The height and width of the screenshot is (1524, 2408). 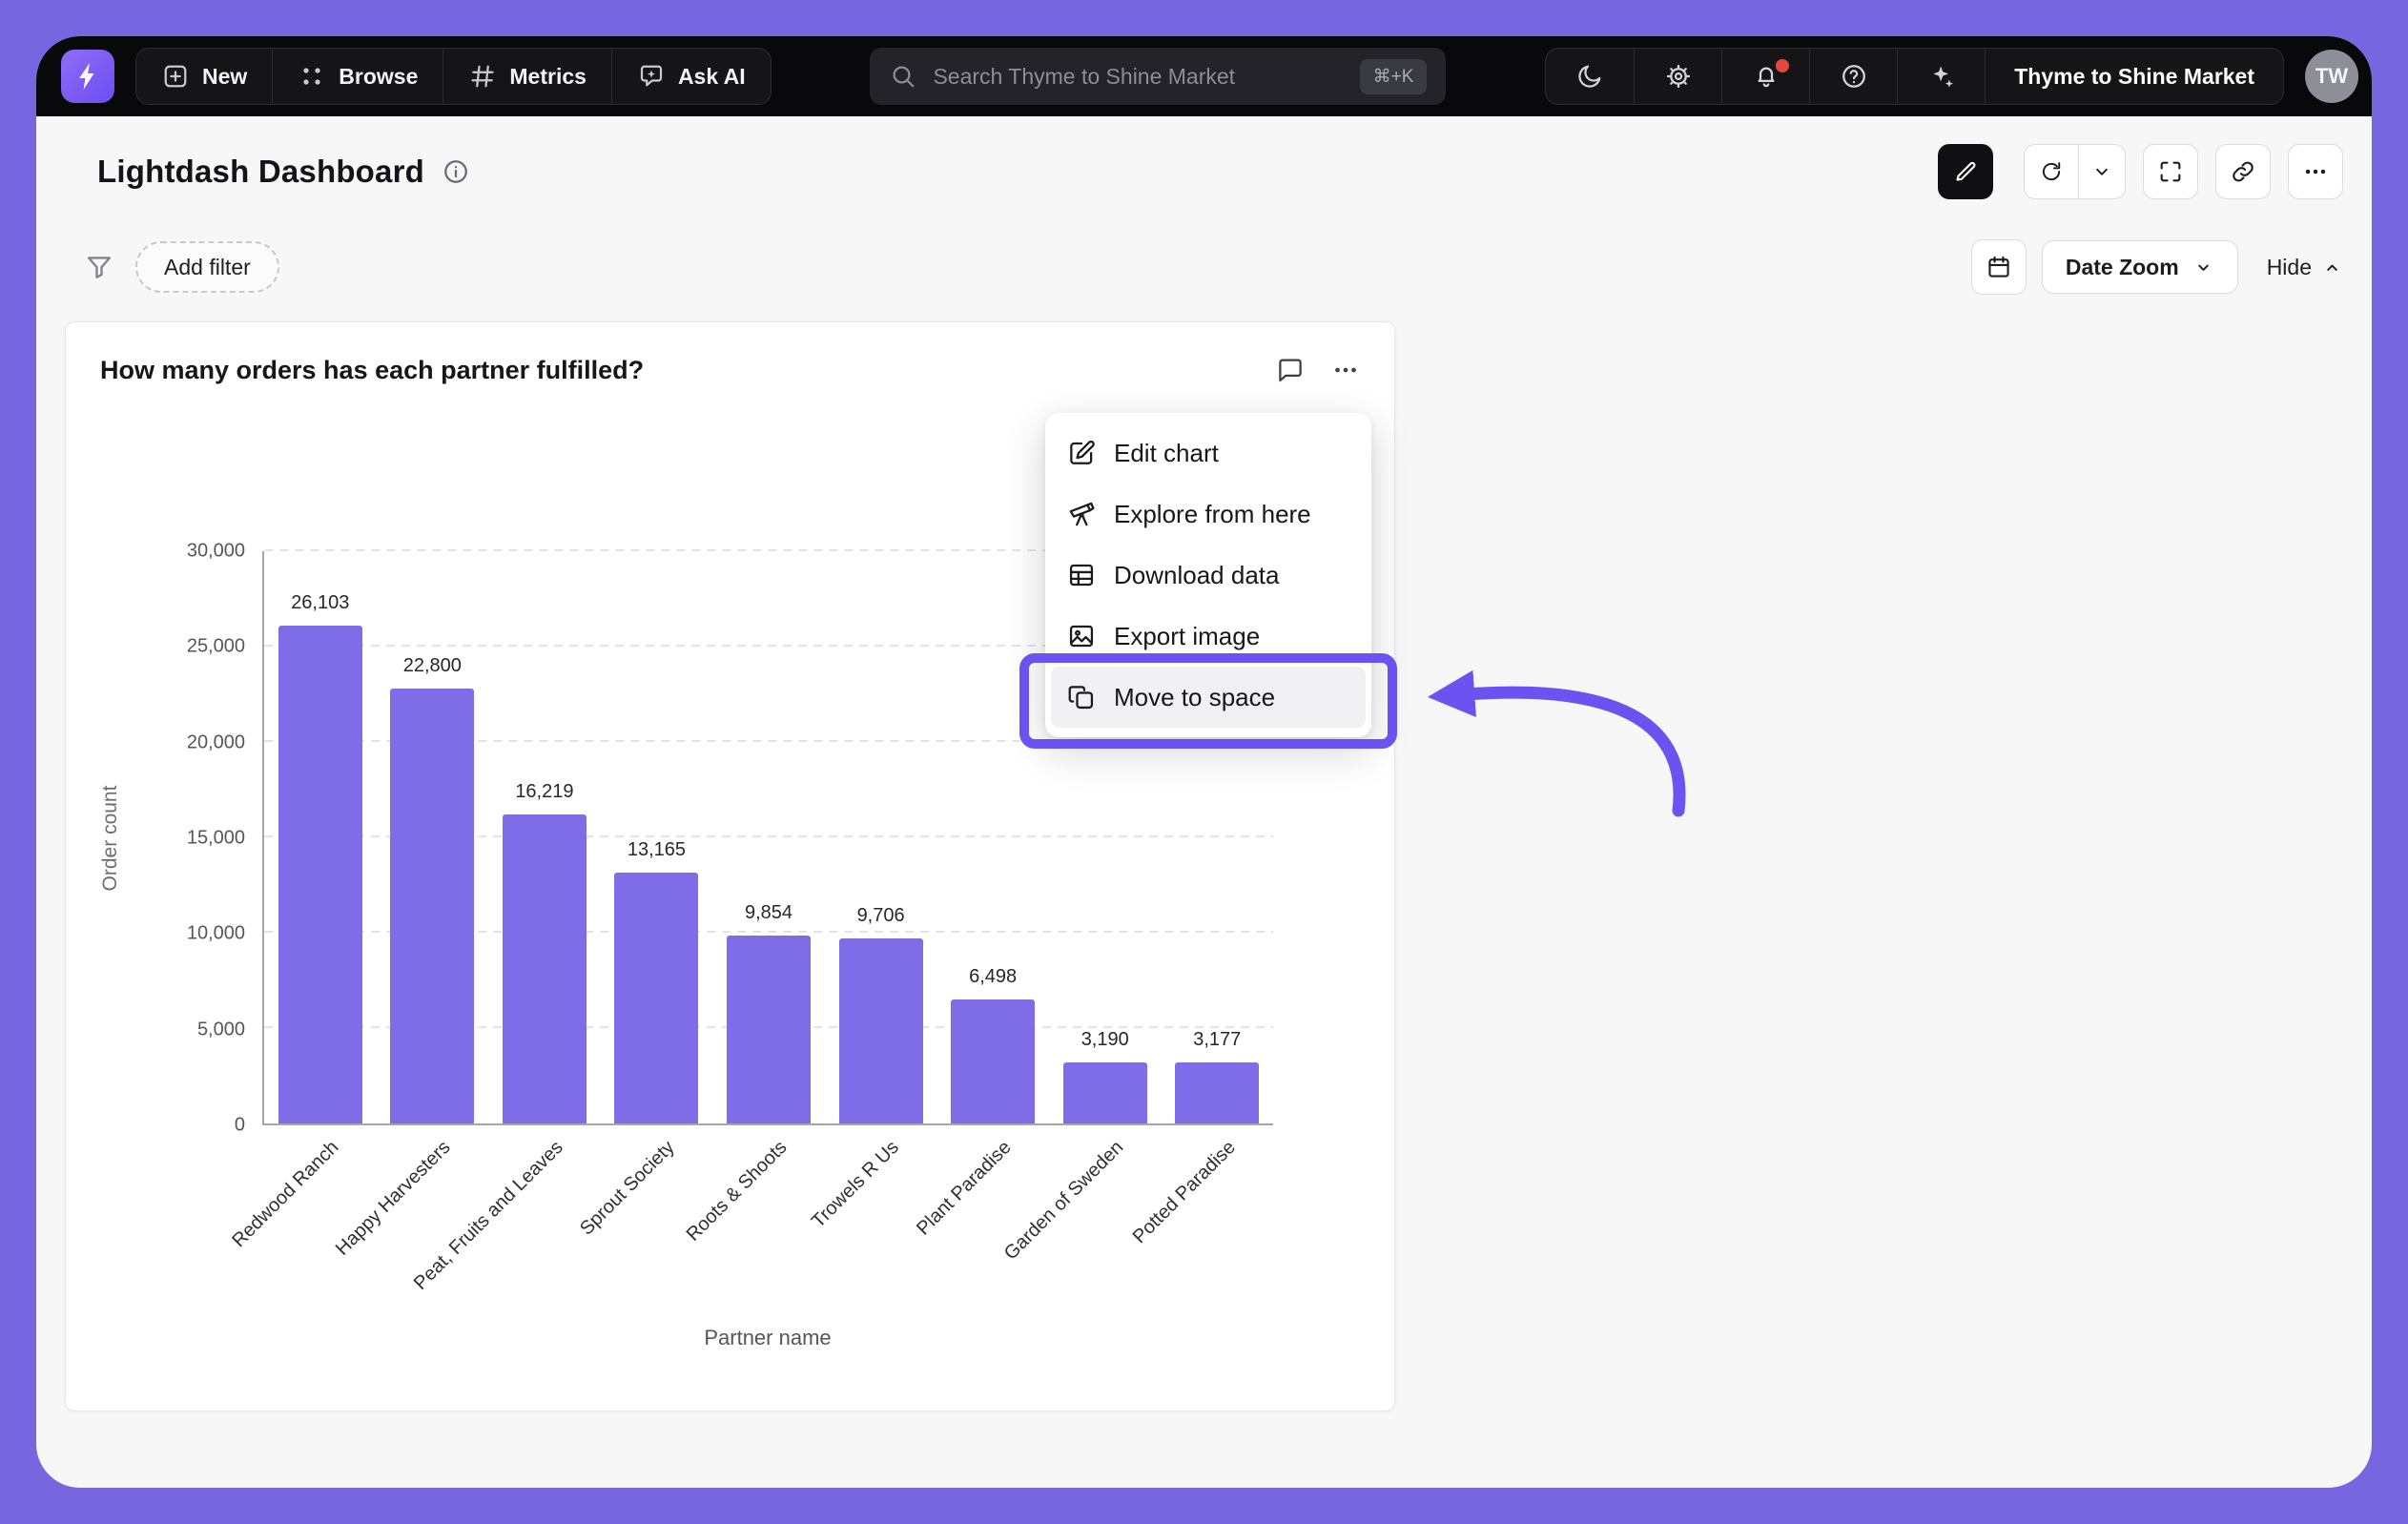 What do you see at coordinates (482, 77) in the screenshot?
I see `hash-icon` at bounding box center [482, 77].